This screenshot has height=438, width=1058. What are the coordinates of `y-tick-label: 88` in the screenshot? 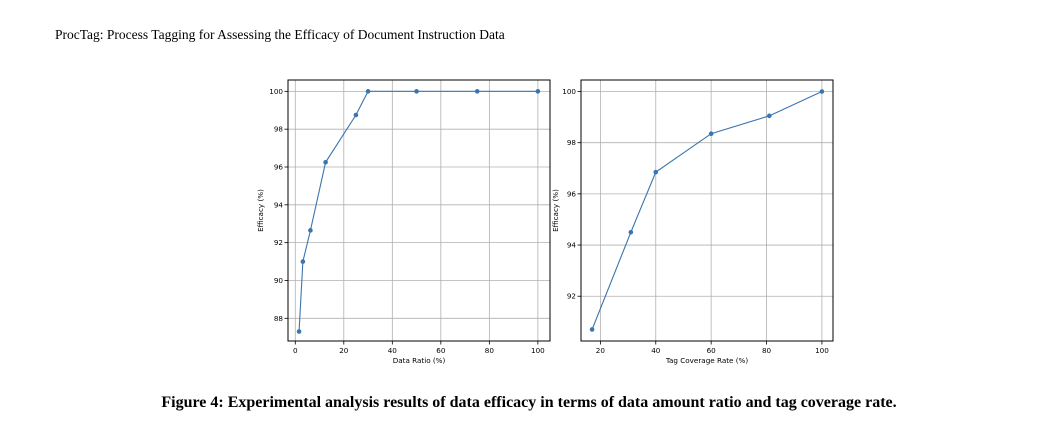 It's located at (279, 318).